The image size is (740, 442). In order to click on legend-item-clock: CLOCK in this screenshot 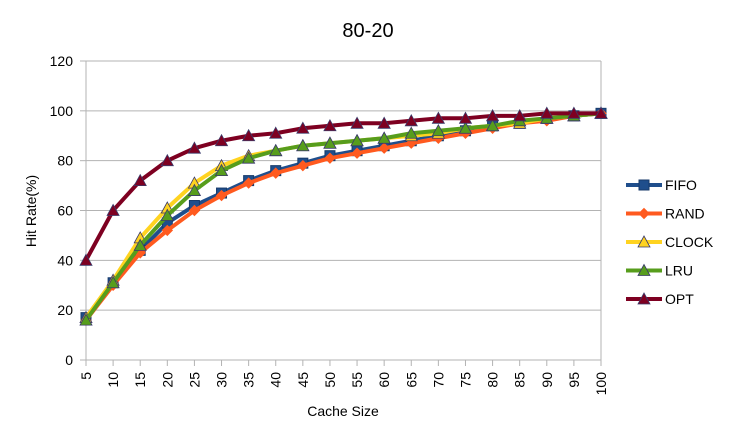, I will do `click(670, 242)`.